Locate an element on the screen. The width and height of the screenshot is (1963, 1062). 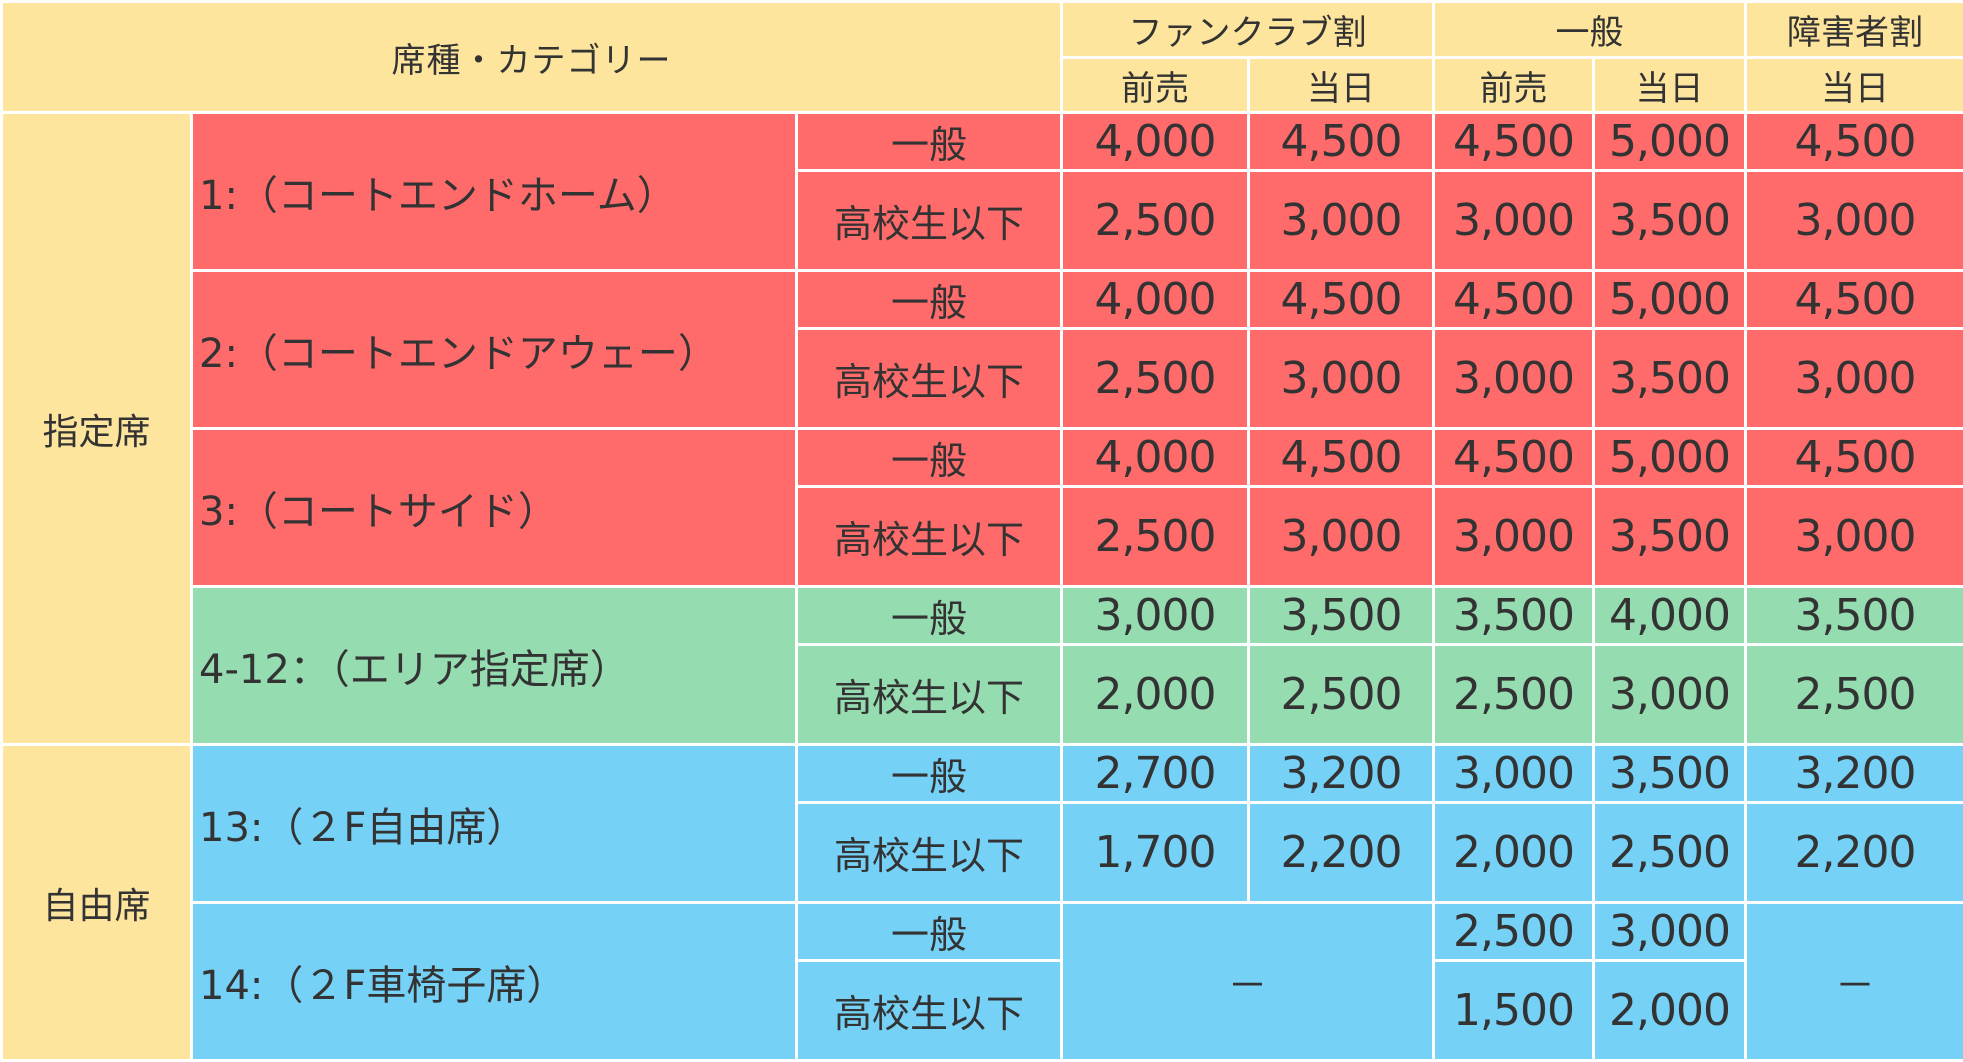
header-row-1: 席種・カテゴリー ファンクラブ割 一般 障害者割 is located at coordinates (982, 30).